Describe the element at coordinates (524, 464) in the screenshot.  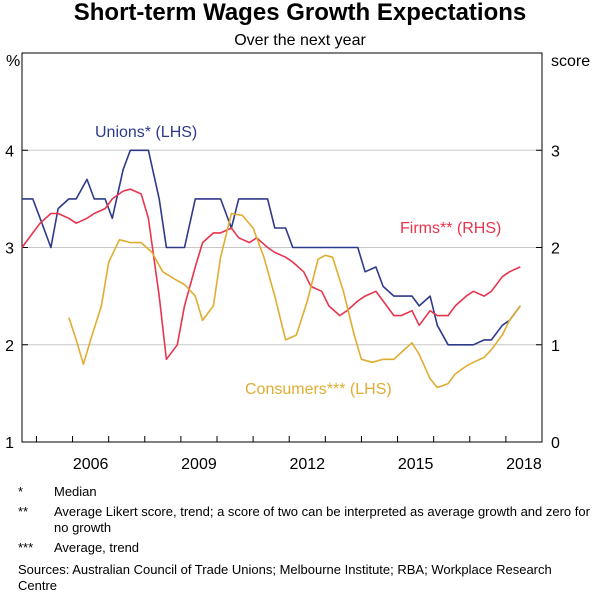
I see `x-axis-tick-label: 2018` at that location.